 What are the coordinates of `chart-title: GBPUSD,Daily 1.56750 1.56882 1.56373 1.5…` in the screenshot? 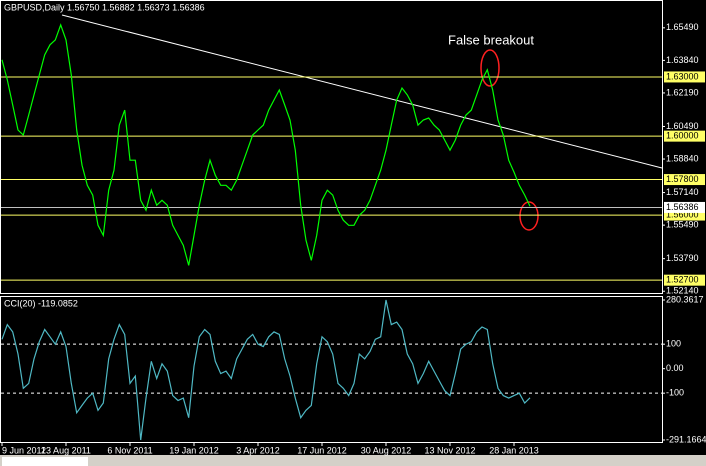 It's located at (104, 7).